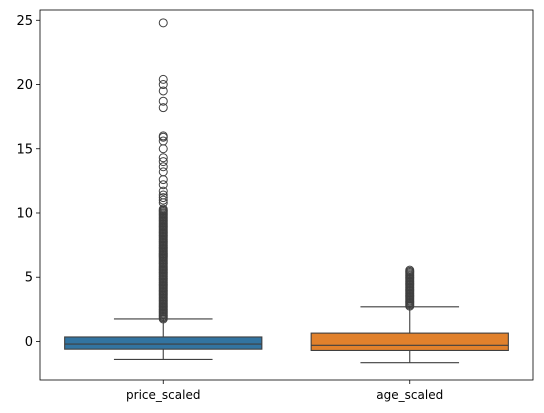 This screenshot has height=413, width=544. I want to click on y-tick-label: 15, so click(24, 149).